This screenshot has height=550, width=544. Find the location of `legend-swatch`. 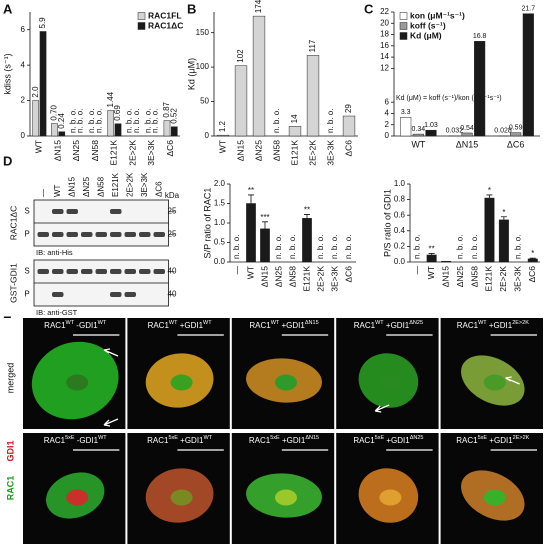

legend-swatch is located at coordinates (141, 16).